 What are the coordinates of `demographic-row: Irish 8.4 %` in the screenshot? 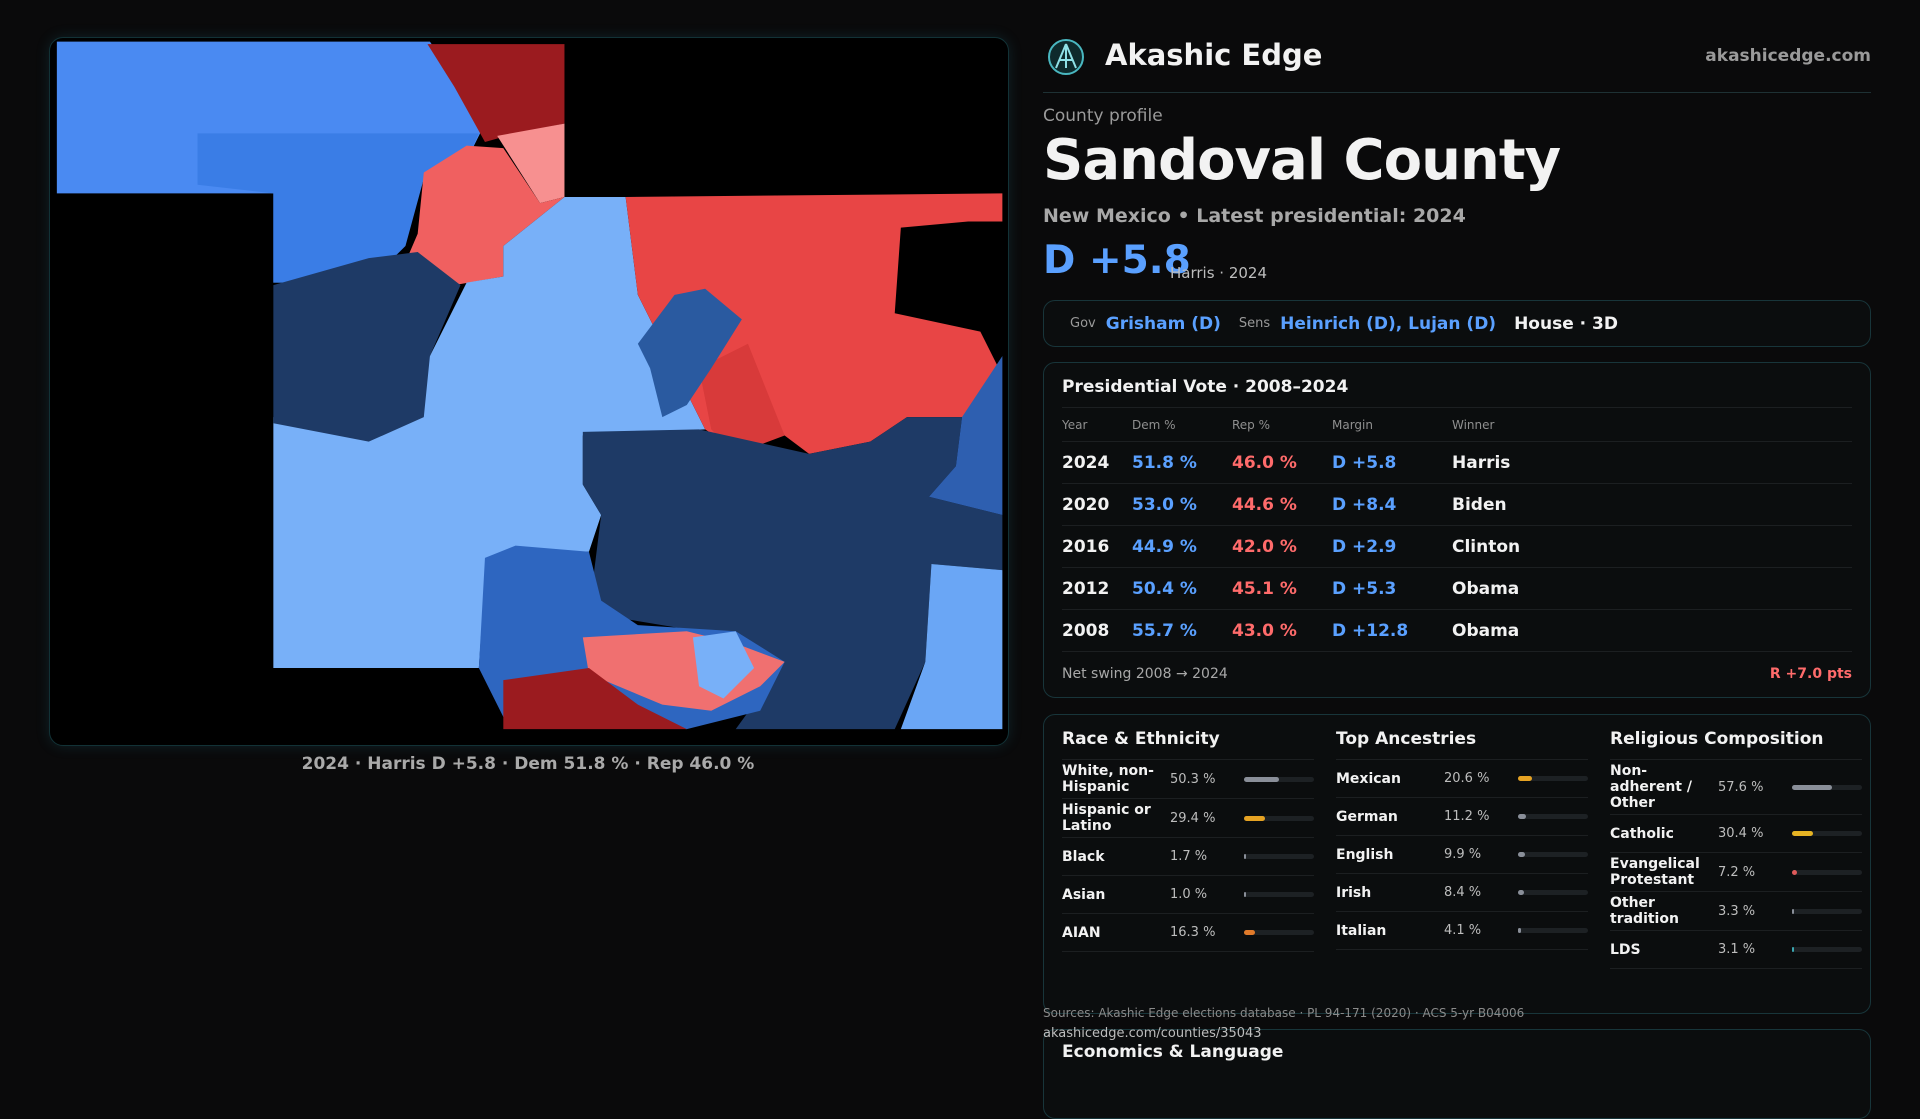 It's located at (1462, 893).